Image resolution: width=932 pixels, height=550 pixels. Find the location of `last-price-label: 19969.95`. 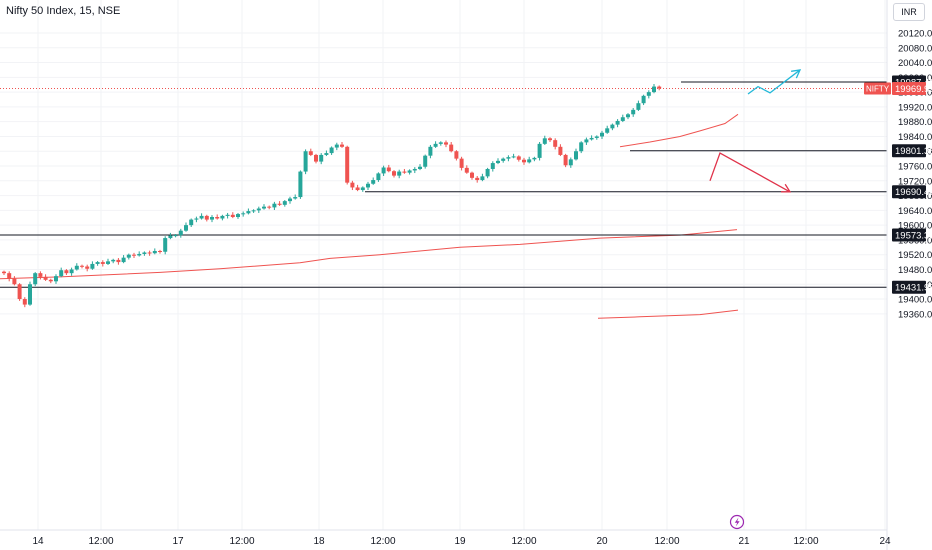

last-price-label: 19969.95 is located at coordinates (913, 89).